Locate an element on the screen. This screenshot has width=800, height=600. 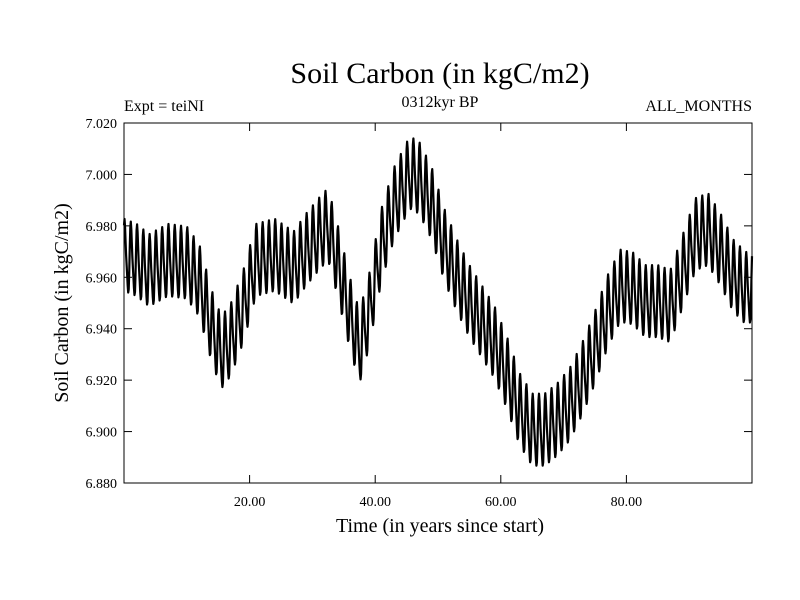
y-tick-label: 6.960 is located at coordinates (102, 278).